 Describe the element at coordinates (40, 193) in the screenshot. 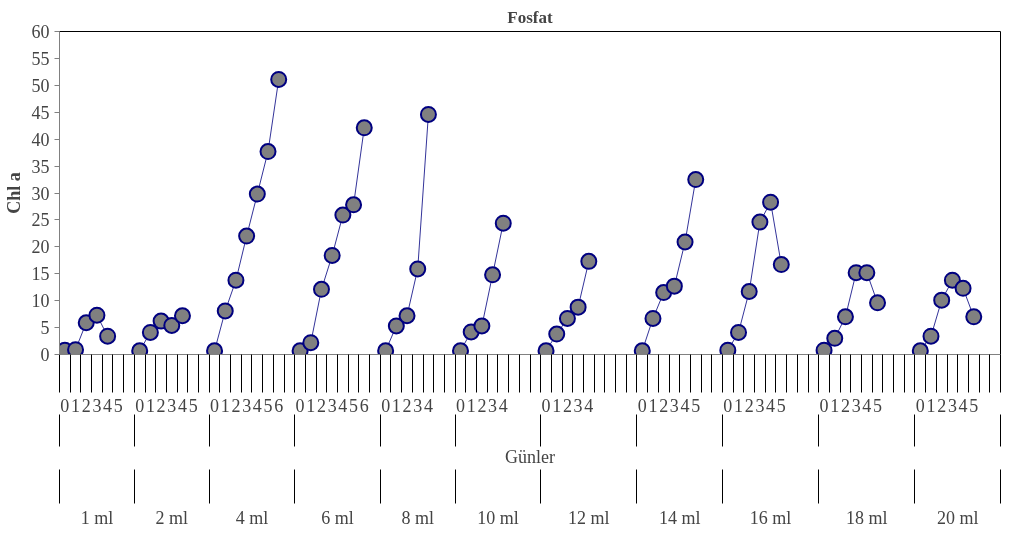

I see `y-tick-label: 30` at that location.